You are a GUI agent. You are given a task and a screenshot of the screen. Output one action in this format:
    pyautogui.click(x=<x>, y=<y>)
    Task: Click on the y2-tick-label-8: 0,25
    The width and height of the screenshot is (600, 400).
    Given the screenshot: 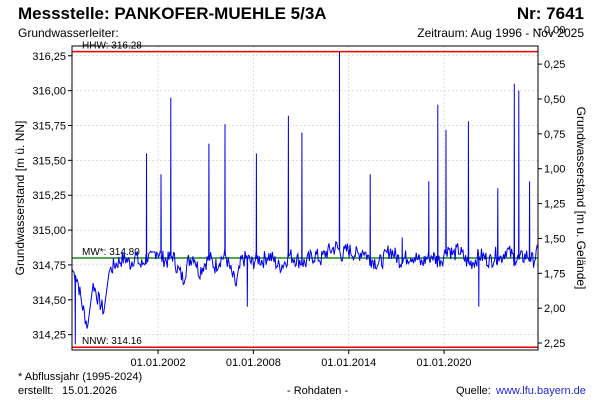 What is the action you would take?
    pyautogui.click(x=554, y=65)
    